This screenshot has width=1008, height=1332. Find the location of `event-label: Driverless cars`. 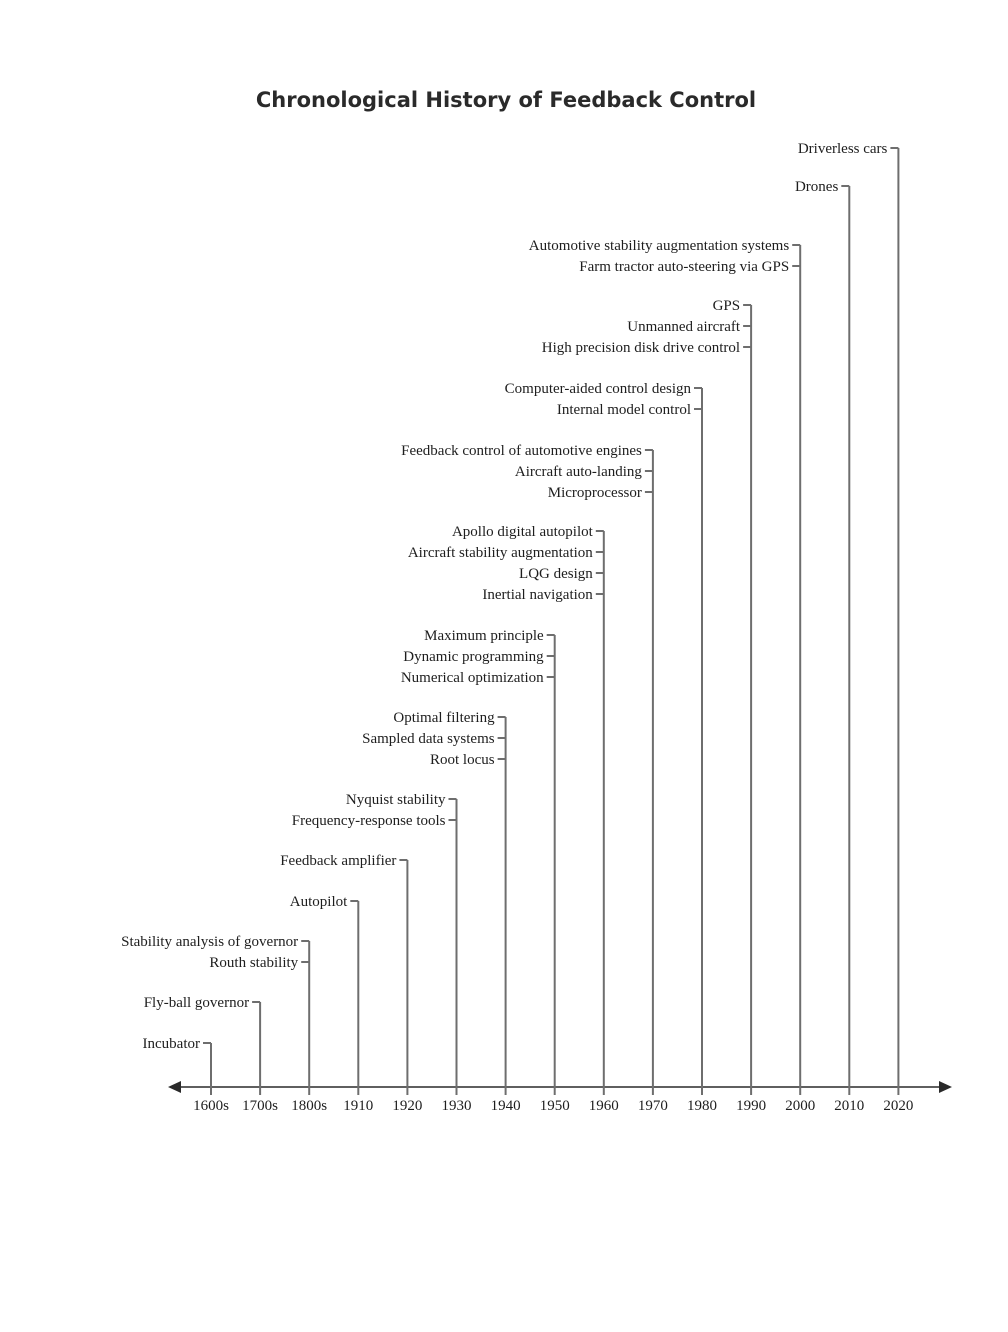

event-label: Driverless cars is located at coordinates (843, 149).